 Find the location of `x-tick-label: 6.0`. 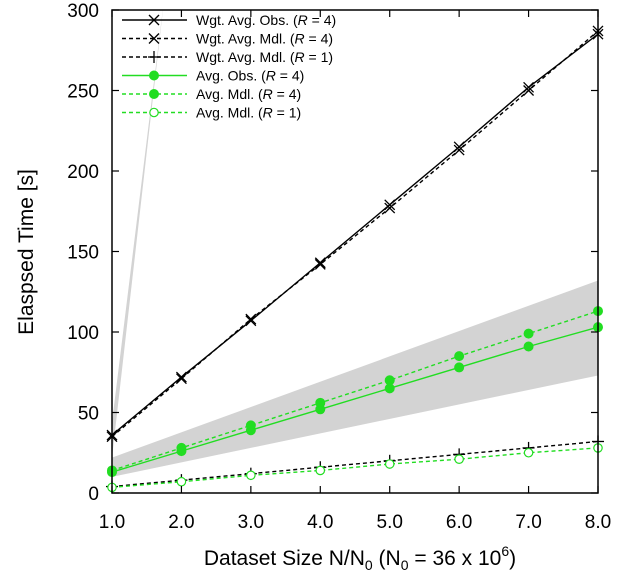

x-tick-label: 6.0 is located at coordinates (459, 522).